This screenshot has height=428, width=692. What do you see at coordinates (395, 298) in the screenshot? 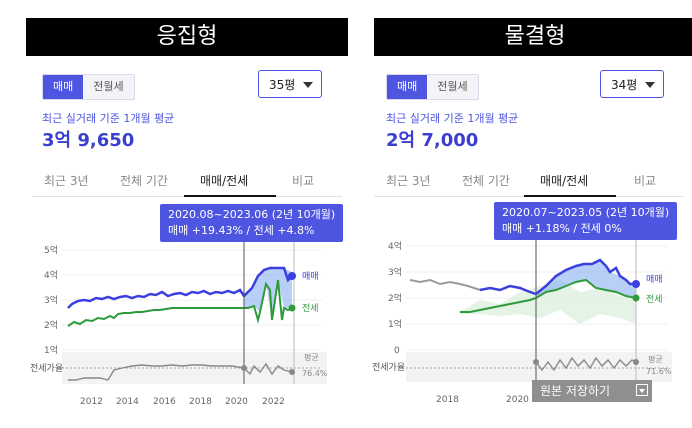
I see `right-ytick: 2억` at bounding box center [395, 298].